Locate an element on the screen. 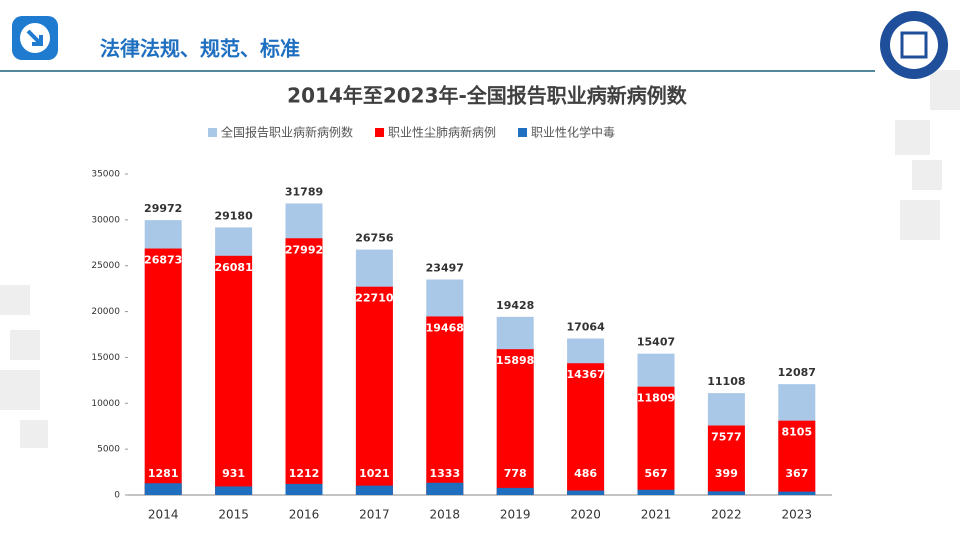  data-label: 12087 is located at coordinates (797, 372).